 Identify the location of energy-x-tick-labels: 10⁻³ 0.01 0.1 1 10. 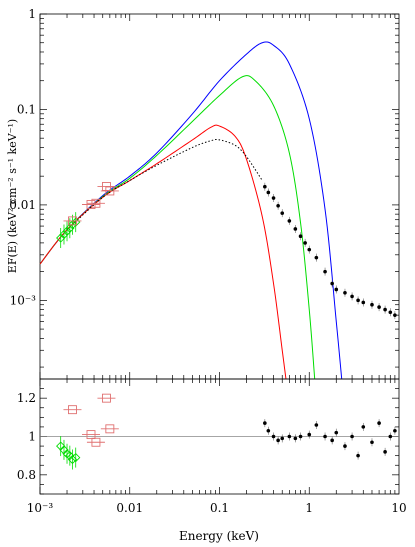
(217, 508).